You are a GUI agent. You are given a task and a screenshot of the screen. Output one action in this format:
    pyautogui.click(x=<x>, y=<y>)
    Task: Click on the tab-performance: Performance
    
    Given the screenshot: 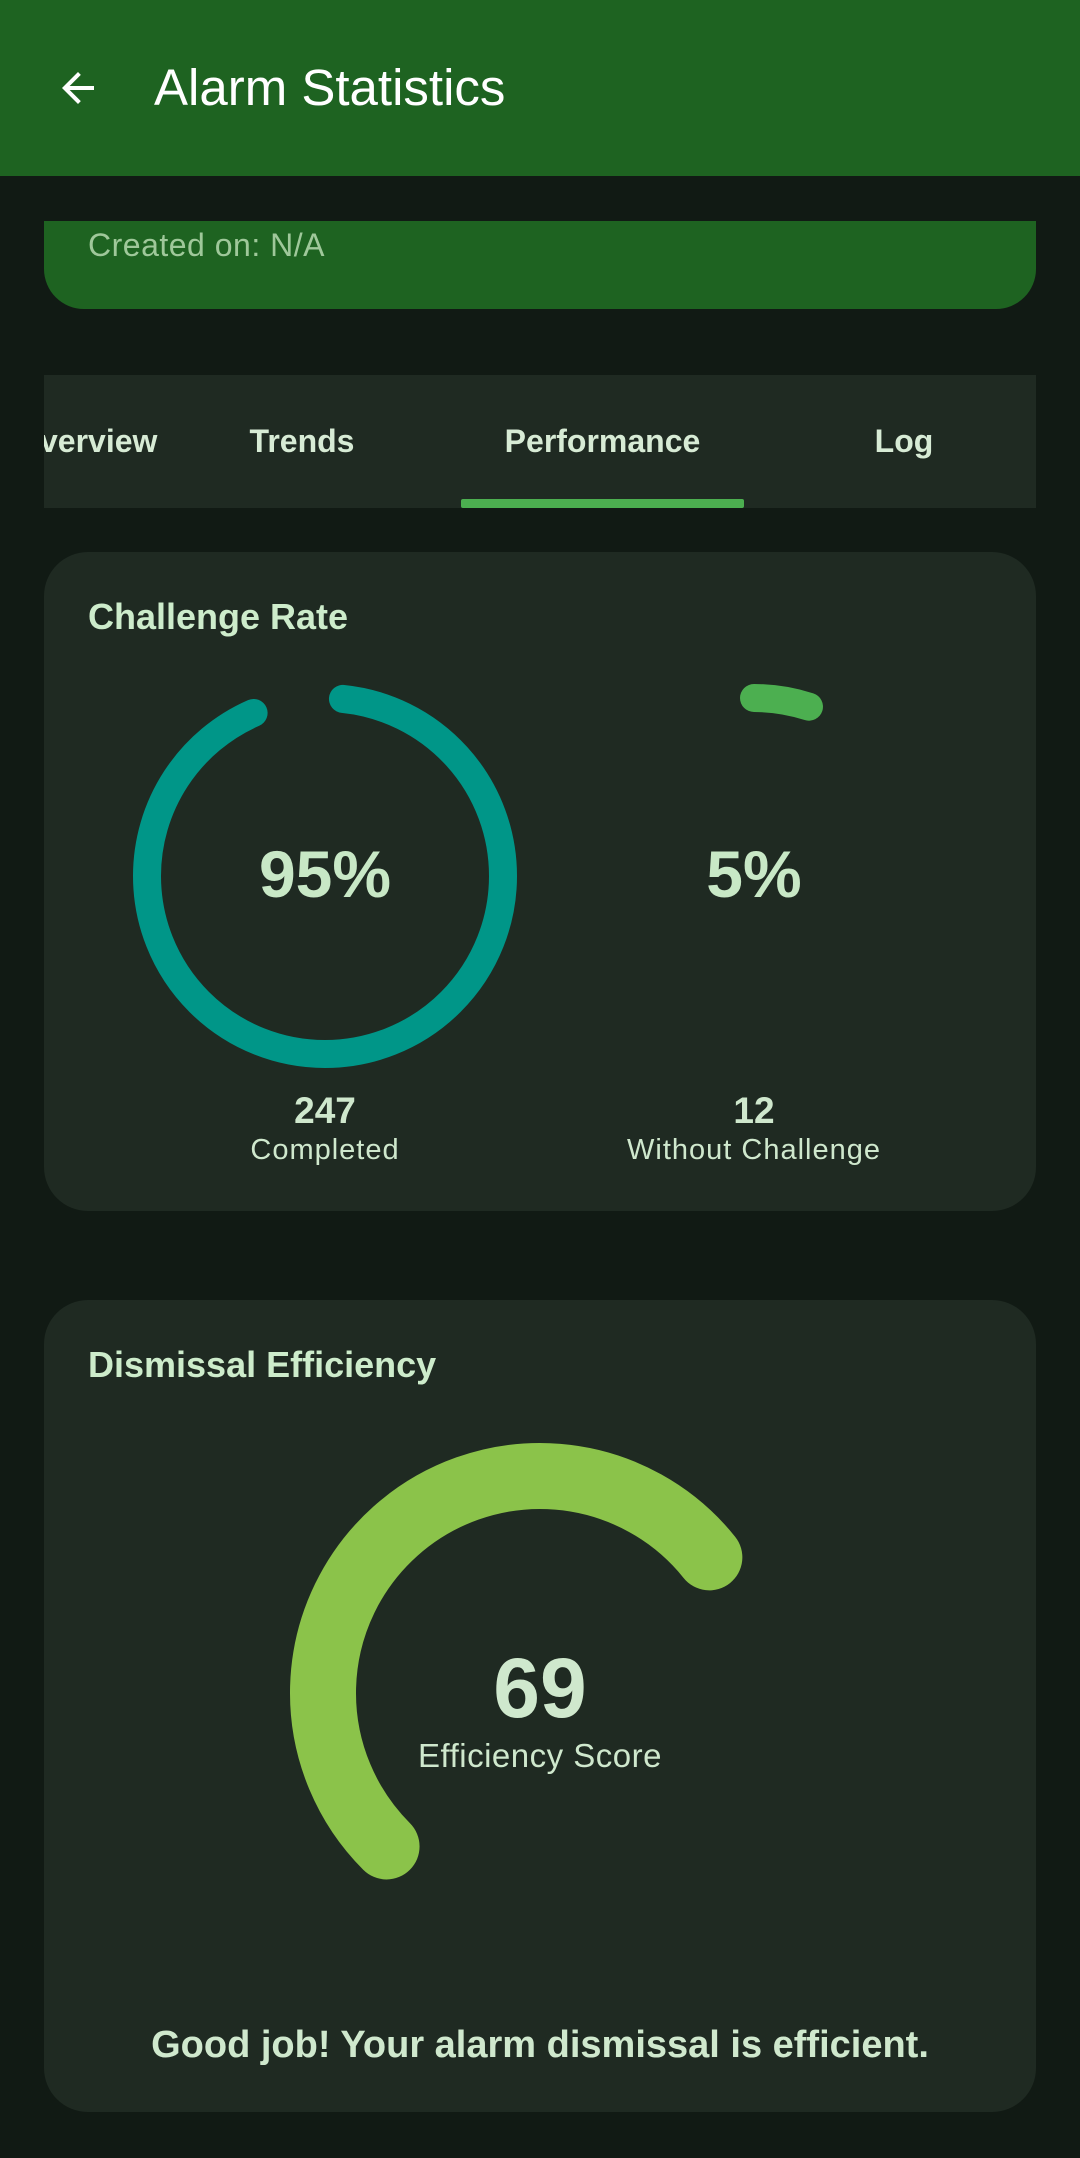 What is the action you would take?
    pyautogui.click(x=602, y=441)
    